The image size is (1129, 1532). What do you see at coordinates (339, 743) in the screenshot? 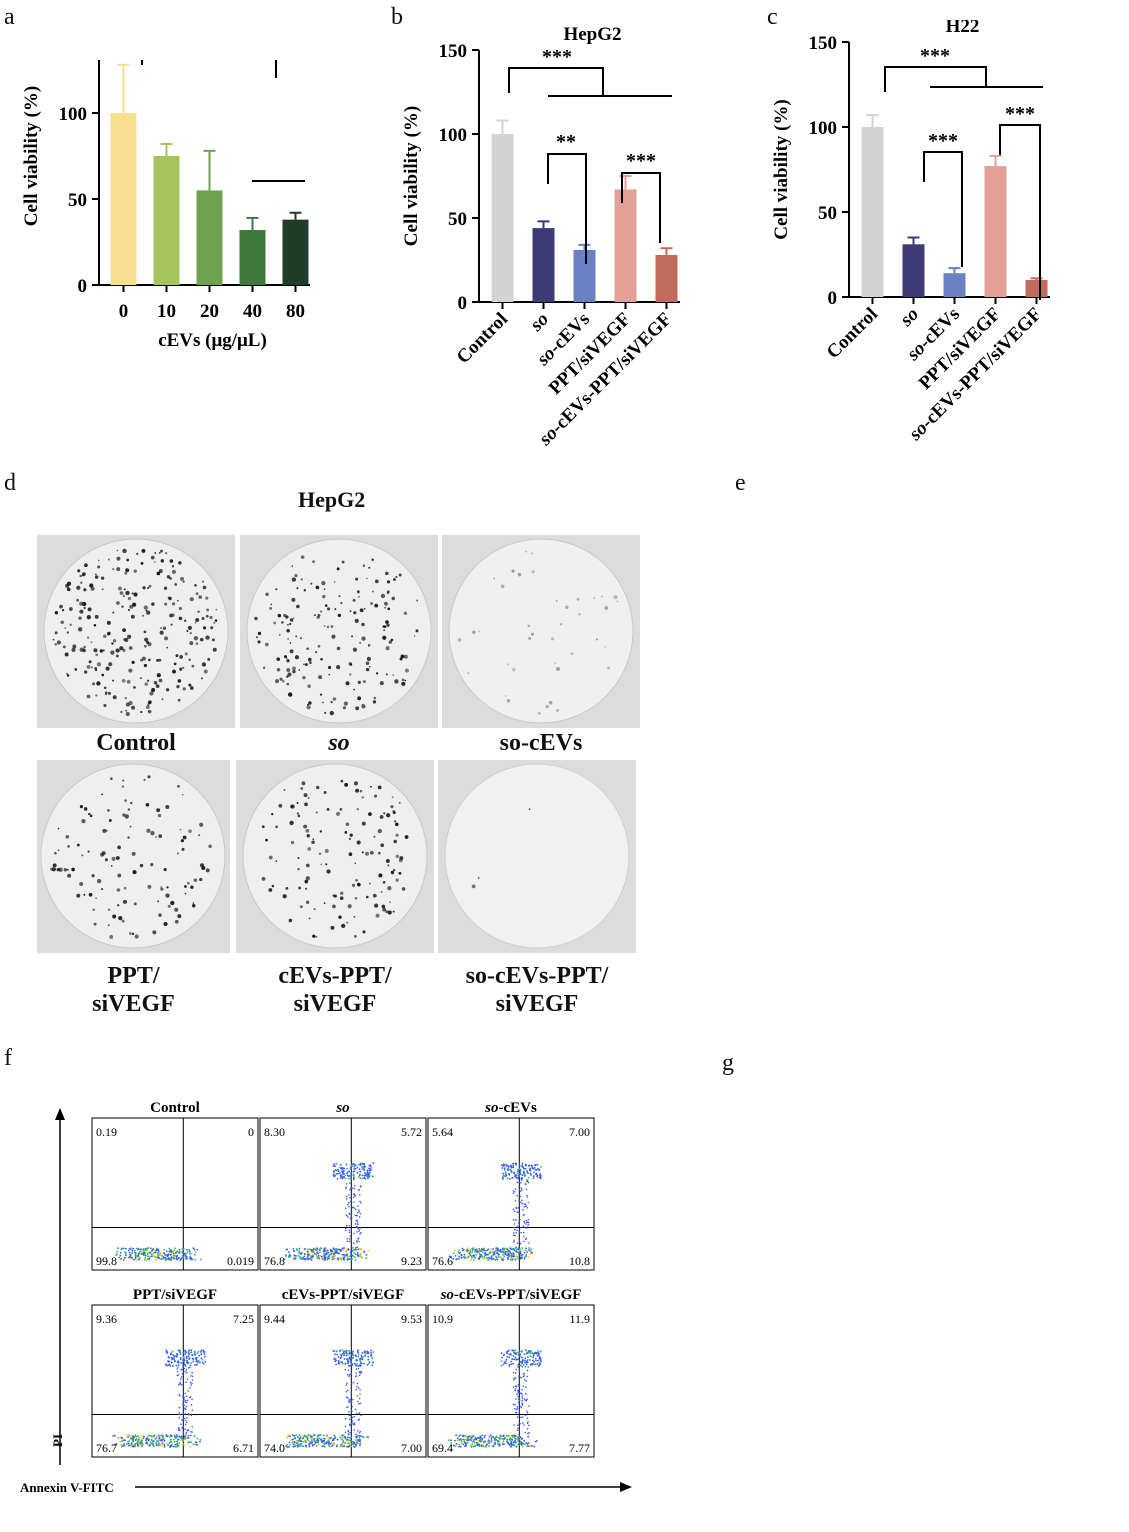
I see `colony-label-so: so` at bounding box center [339, 743].